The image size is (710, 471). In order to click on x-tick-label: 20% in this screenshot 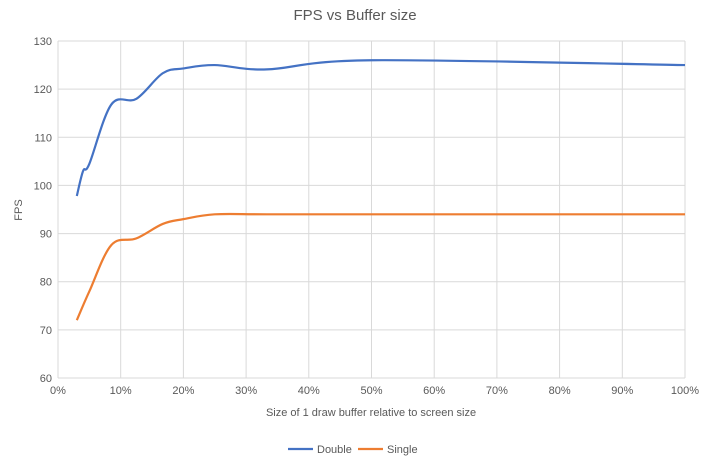, I will do `click(183, 391)`.